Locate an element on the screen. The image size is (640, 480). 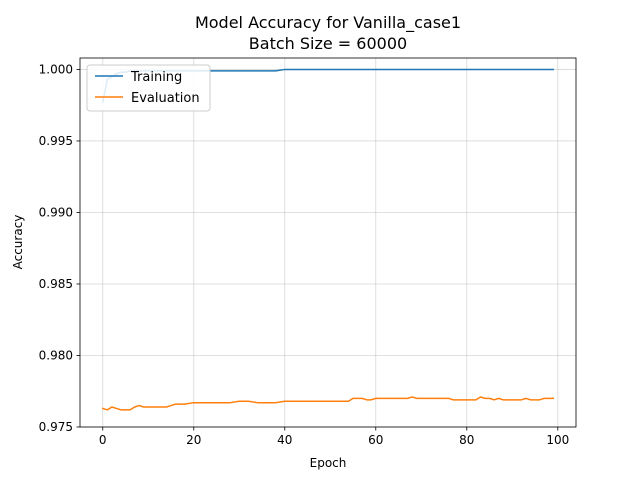
chart-subtitle: Batch Size = 60000 is located at coordinates (328, 43).